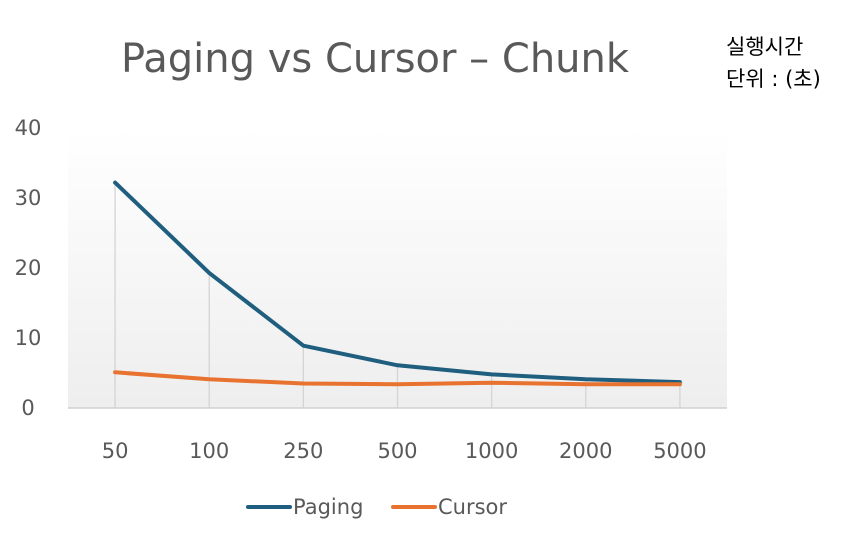 This screenshot has height=542, width=855. I want to click on x-tick-label: 50, so click(115, 451).